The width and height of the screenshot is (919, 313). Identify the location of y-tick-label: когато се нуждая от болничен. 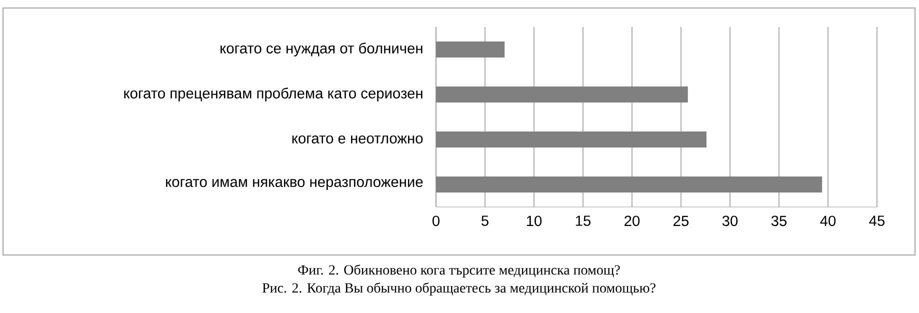
(321, 49).